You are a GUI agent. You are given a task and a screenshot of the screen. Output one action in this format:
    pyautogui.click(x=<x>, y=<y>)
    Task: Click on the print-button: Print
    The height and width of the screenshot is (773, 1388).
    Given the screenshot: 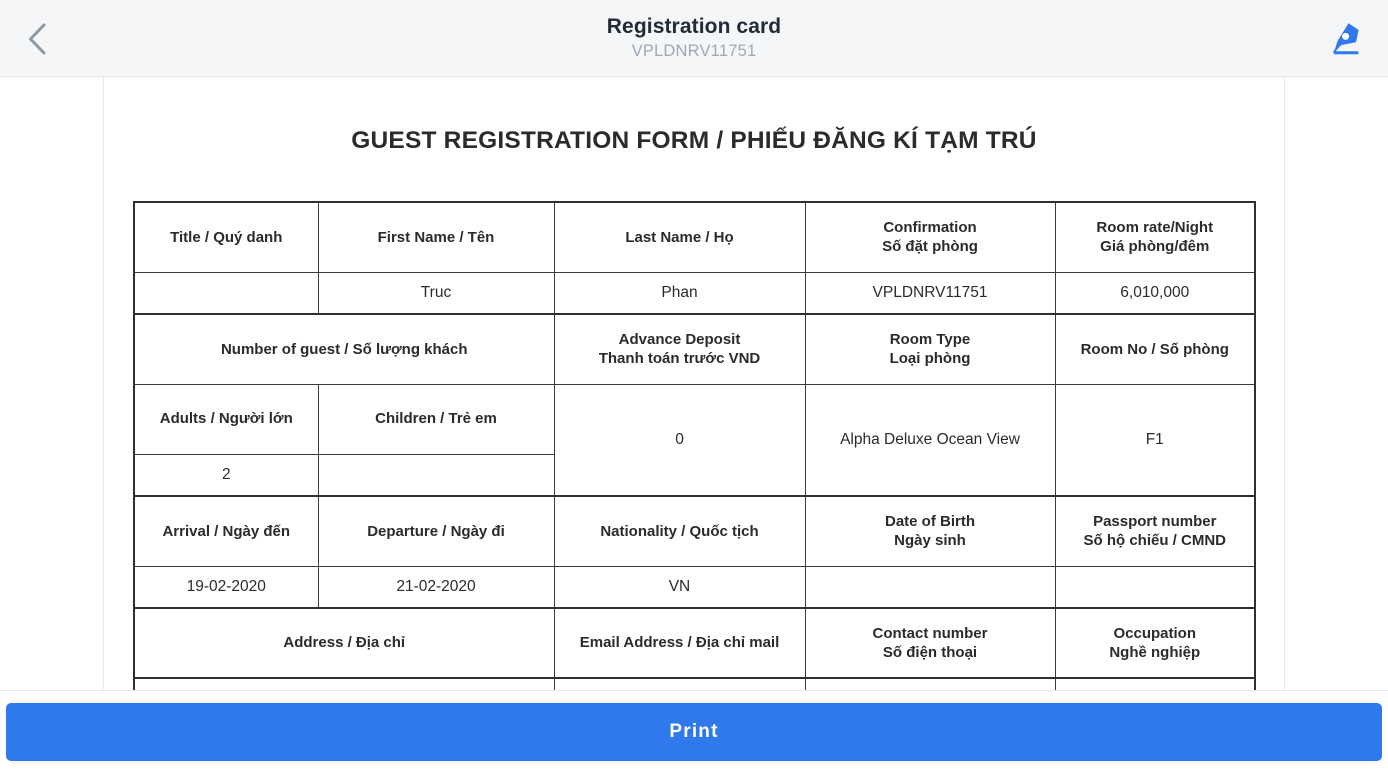 What is the action you would take?
    pyautogui.click(x=694, y=732)
    